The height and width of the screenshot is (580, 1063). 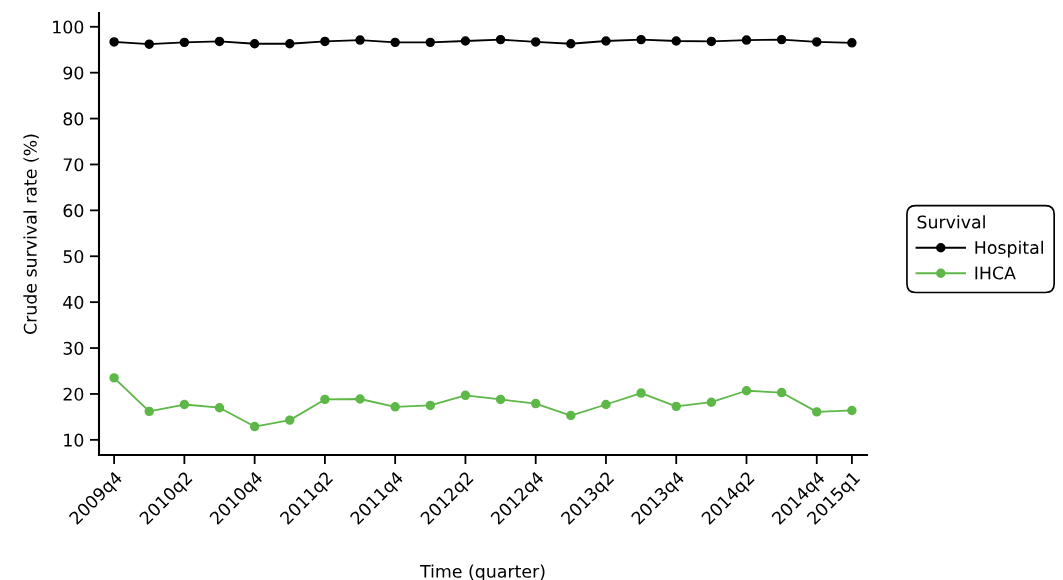 What do you see at coordinates (73, 119) in the screenshot?
I see `y-tick-label: 80` at bounding box center [73, 119].